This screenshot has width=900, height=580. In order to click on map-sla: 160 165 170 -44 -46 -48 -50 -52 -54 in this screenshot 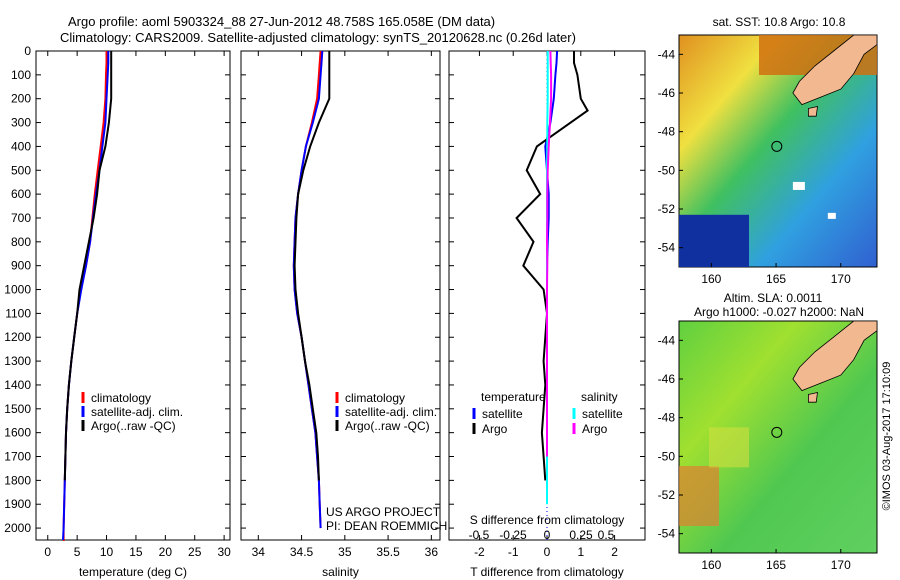, I will do `click(768, 446)`.